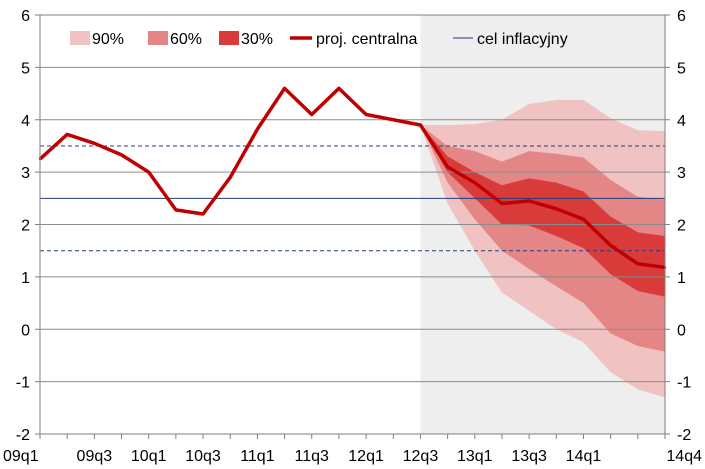  Describe the element at coordinates (25, 226) in the screenshot. I see `y-tick-label-left: 2` at that location.